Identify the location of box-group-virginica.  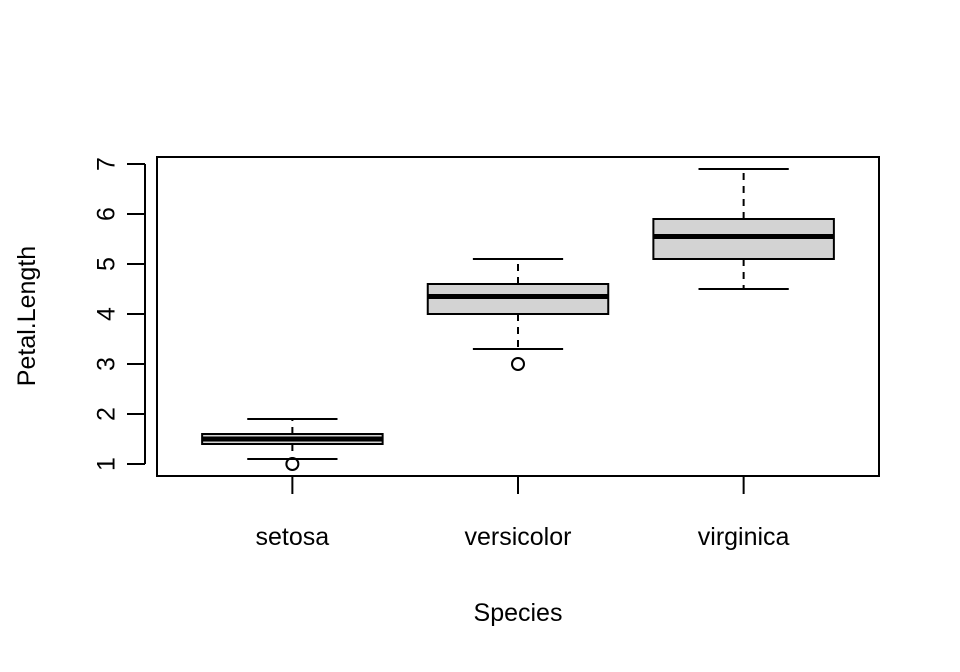
(743, 229).